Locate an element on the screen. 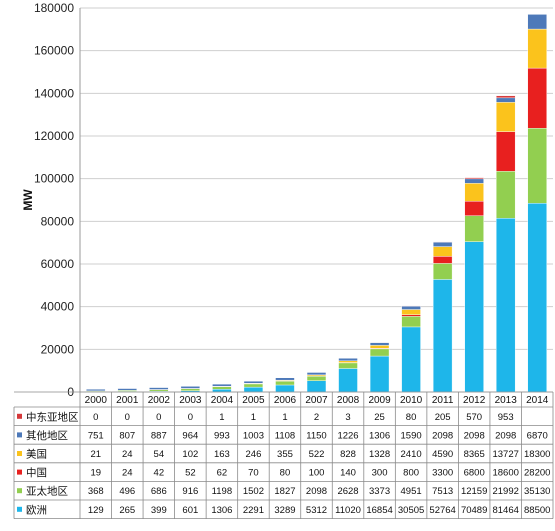 The image size is (555, 531). data-label: 205 is located at coordinates (443, 417).